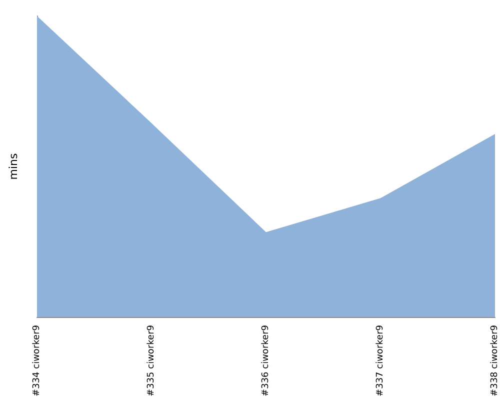 This screenshot has height=400, width=500. Describe the element at coordinates (13, 166) in the screenshot. I see `y-axis-title: mins` at that location.